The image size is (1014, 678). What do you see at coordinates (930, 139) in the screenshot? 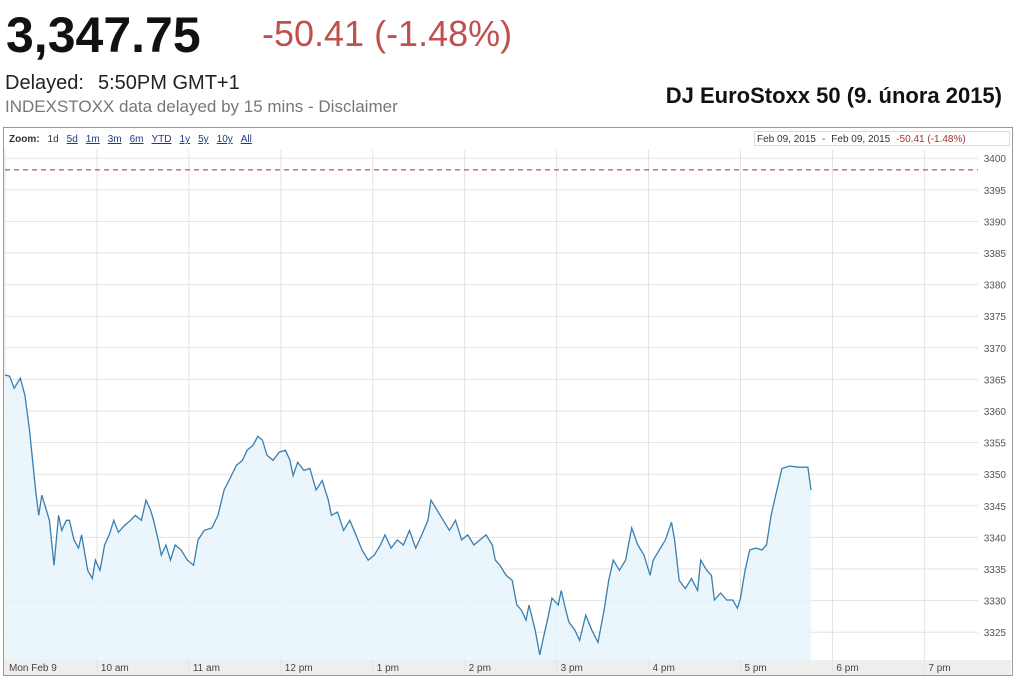
I see `range-change: -50.41 (-1.48%)` at bounding box center [930, 139].